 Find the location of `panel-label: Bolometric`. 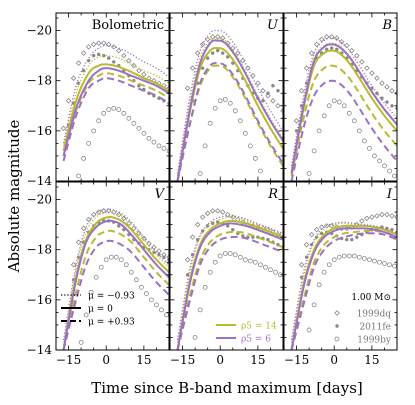

panel-label: Bolometric is located at coordinates (128, 25).